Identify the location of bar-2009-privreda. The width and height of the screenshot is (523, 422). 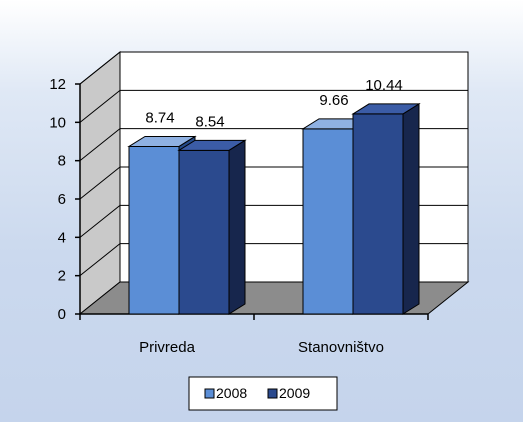
(204, 232).